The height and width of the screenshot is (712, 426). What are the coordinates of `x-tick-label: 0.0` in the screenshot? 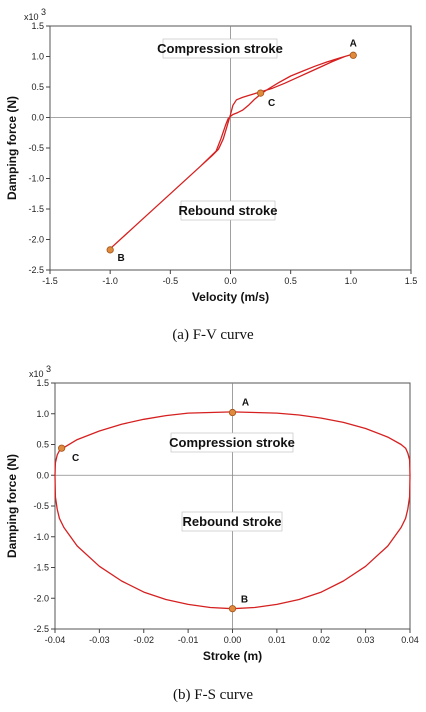 It's located at (230, 281).